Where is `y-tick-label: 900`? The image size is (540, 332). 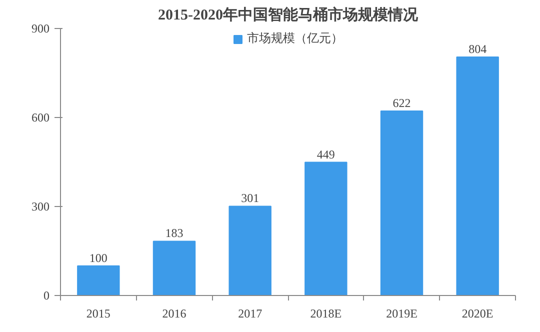
y-tick-label: 900 is located at coordinates (41, 29).